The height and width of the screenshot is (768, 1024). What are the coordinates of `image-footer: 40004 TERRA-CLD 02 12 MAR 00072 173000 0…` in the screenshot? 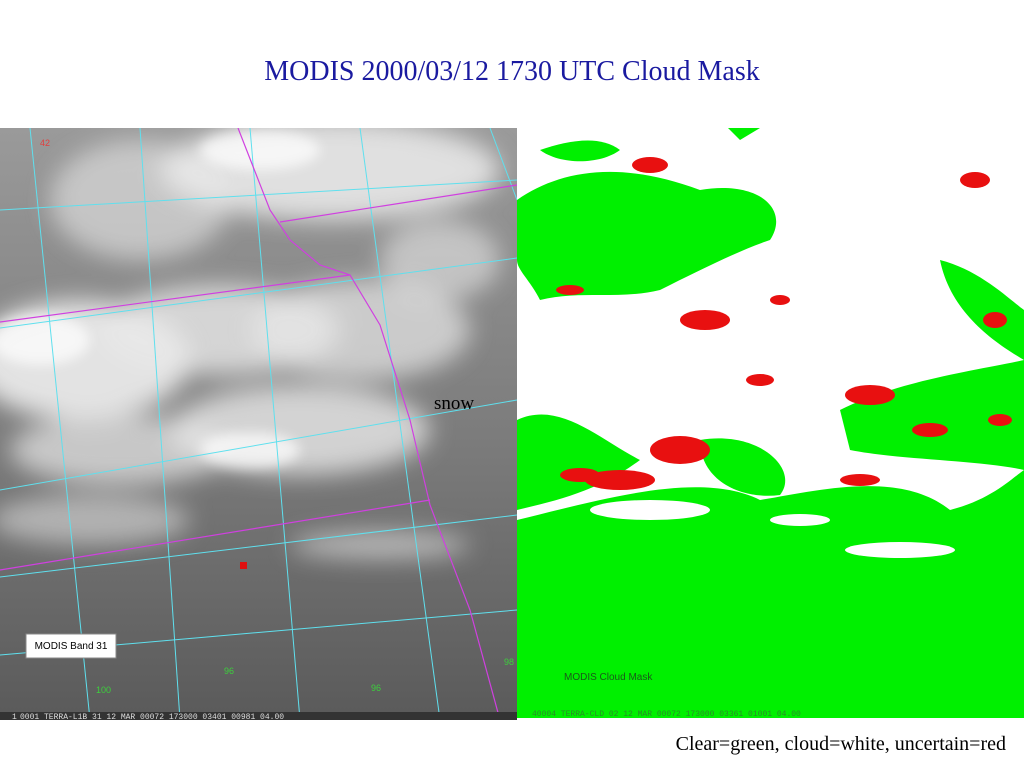 It's located at (666, 714).